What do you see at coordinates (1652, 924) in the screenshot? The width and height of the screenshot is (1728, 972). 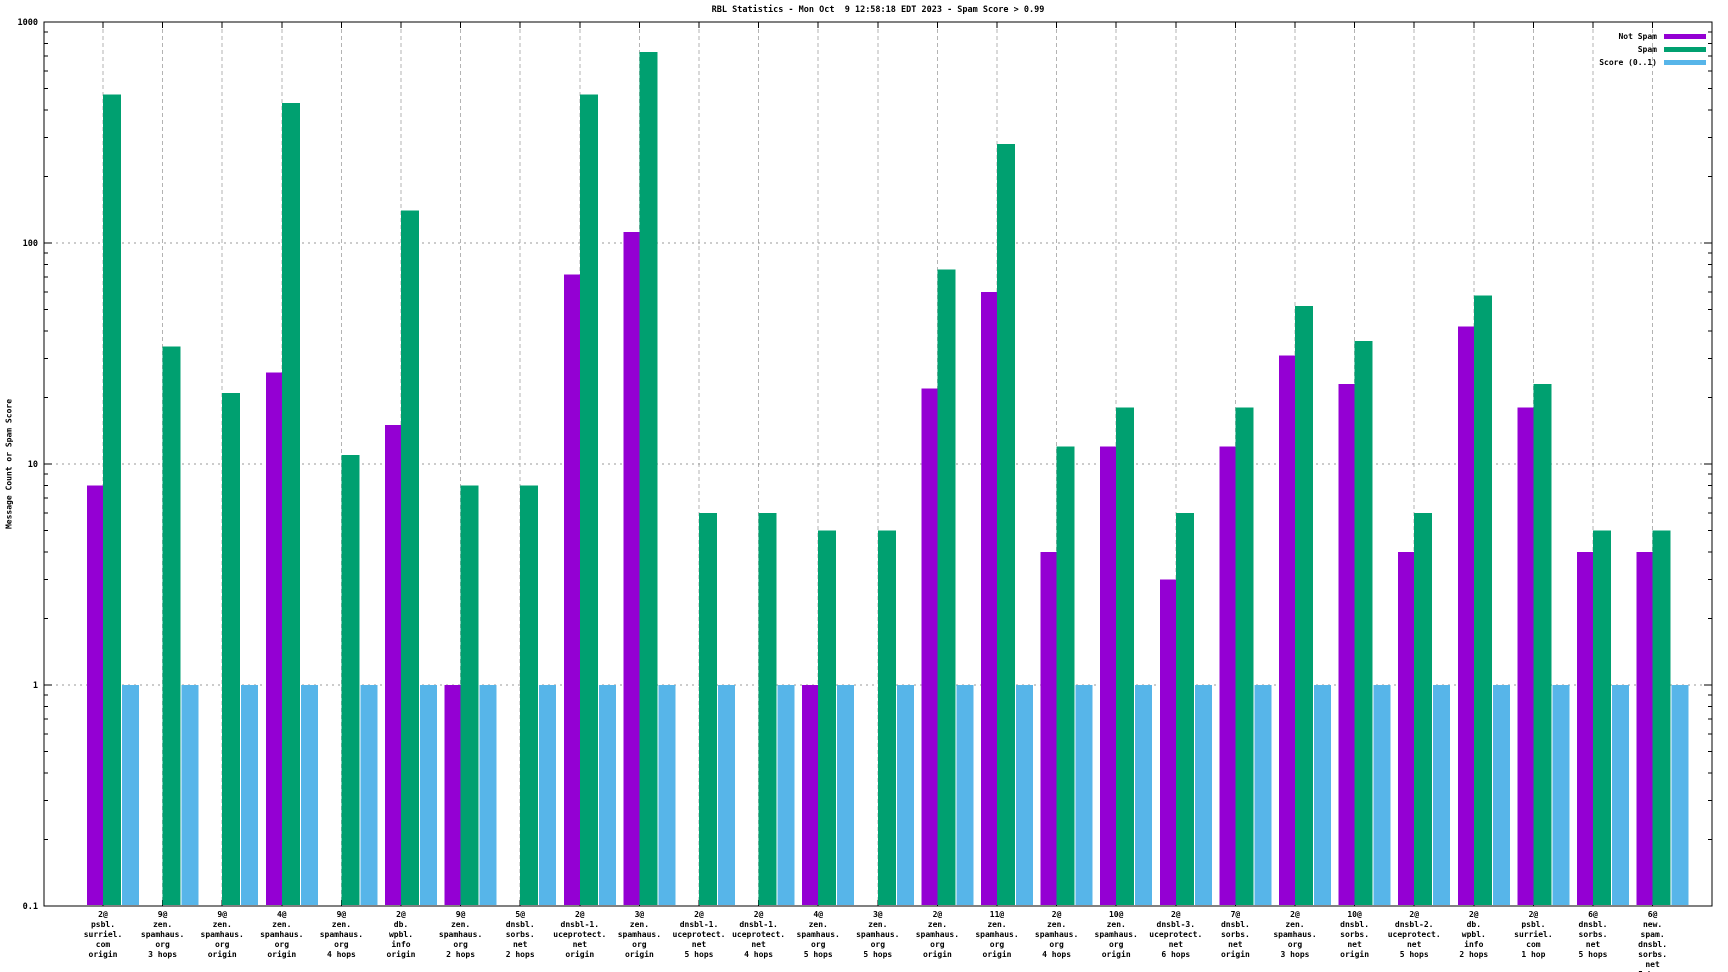 I see `x-category-label: new.` at bounding box center [1652, 924].